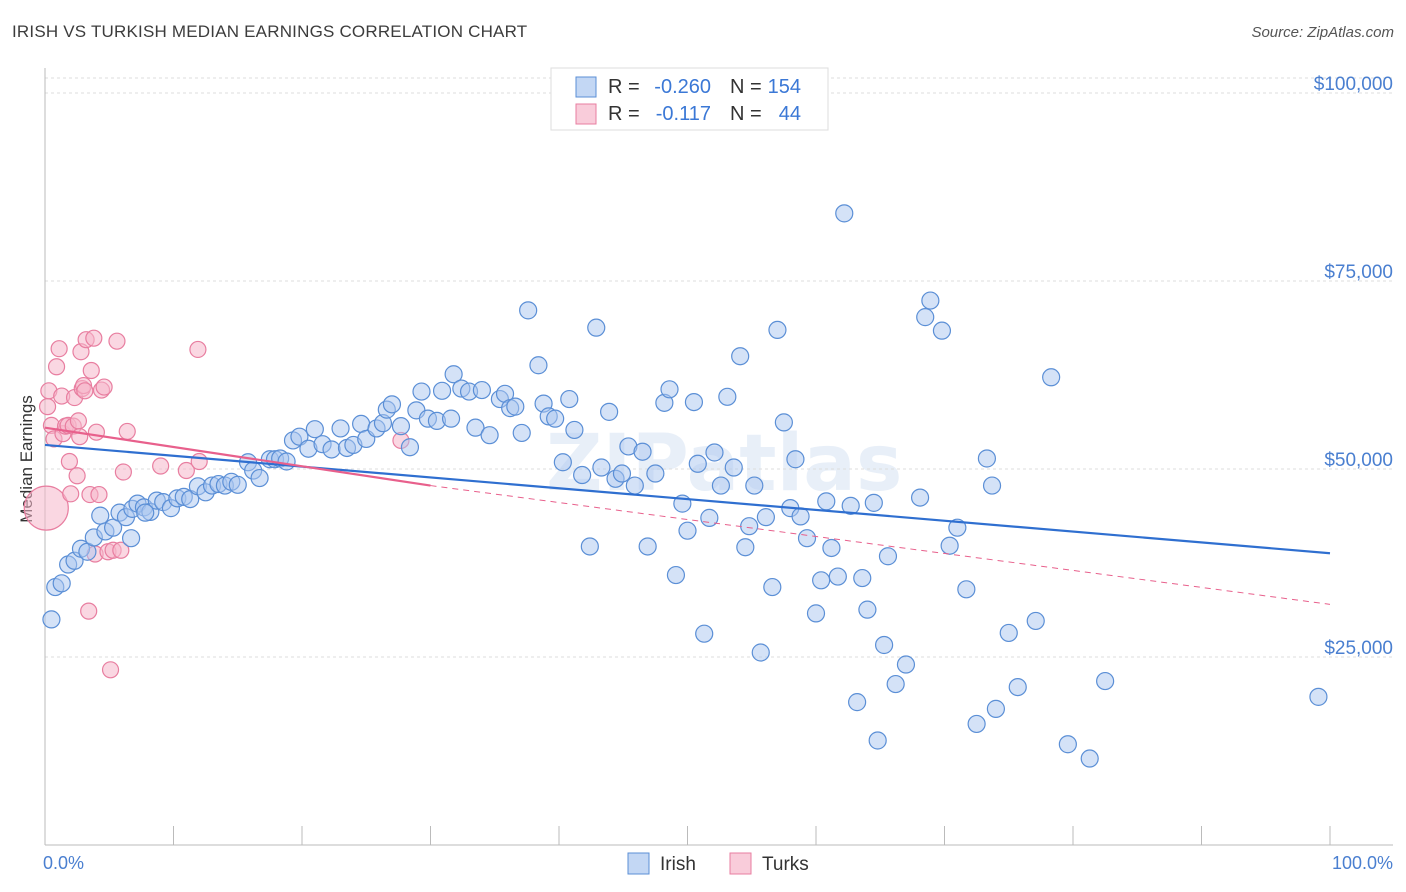 The width and height of the screenshot is (1406, 892). I want to click on turks-trend-line, so click(237, 456).